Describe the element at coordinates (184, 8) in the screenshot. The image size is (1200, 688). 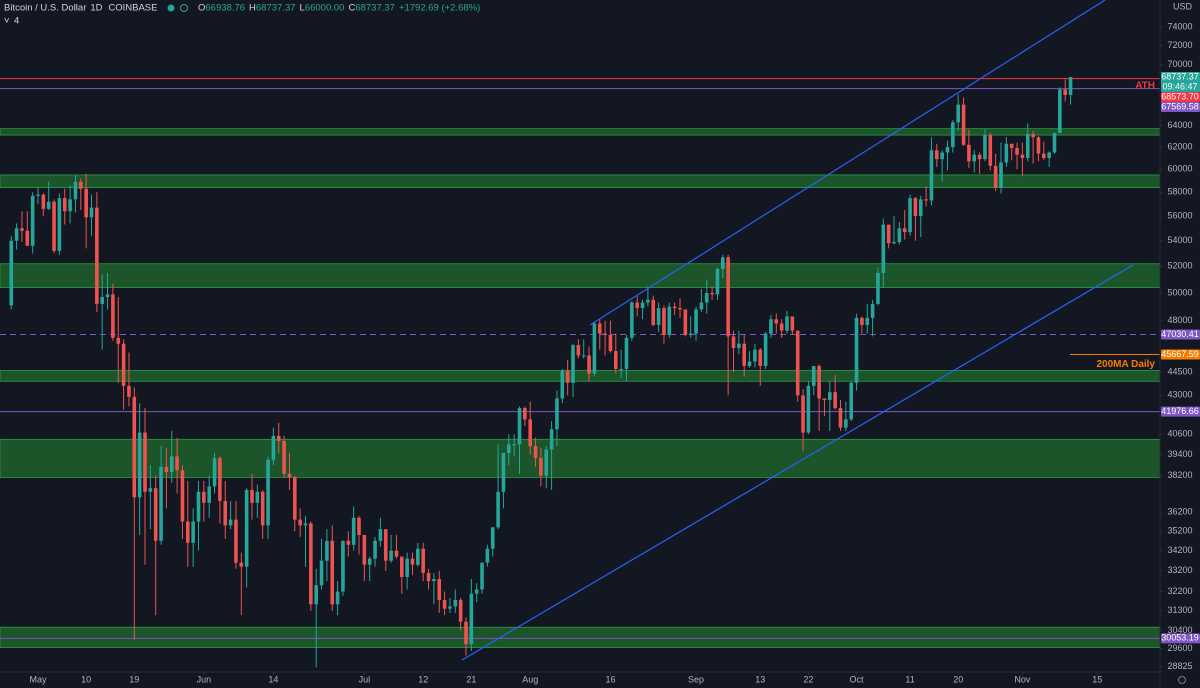
I see `data-status` at that location.